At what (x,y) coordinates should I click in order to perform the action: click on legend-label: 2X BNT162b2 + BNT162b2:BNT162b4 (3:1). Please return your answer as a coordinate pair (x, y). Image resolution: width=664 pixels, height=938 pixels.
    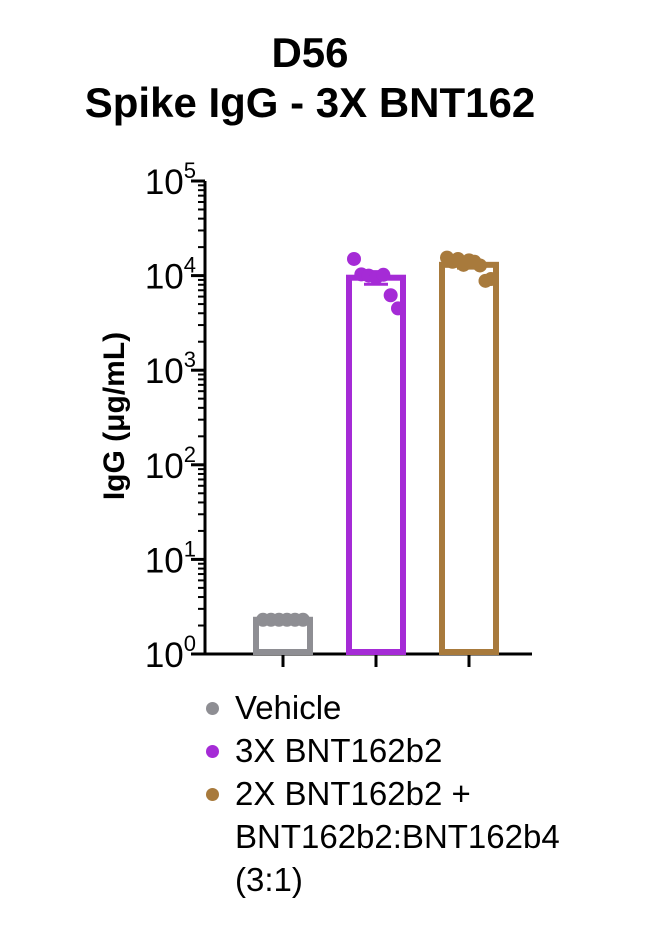
    Looking at the image, I should click on (397, 836).